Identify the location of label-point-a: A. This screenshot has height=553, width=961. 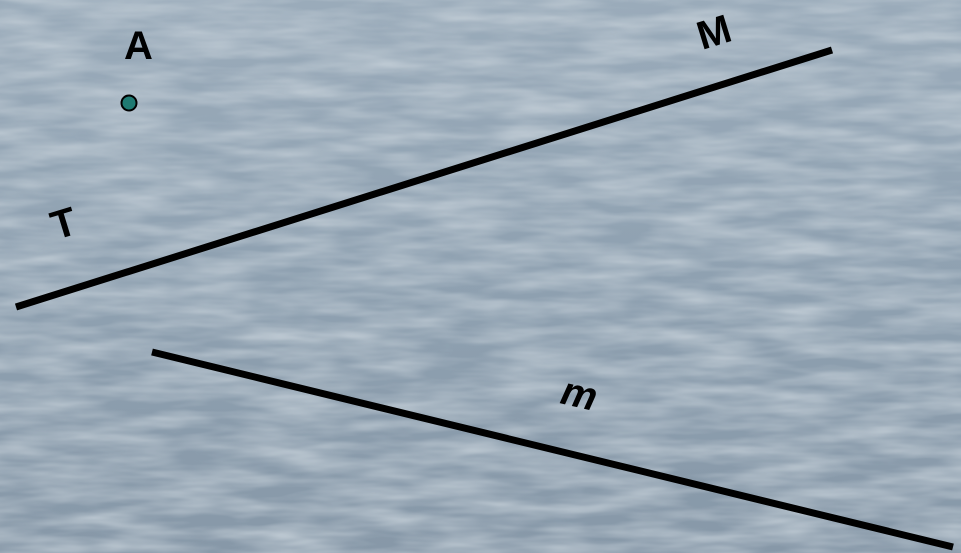
(138, 46).